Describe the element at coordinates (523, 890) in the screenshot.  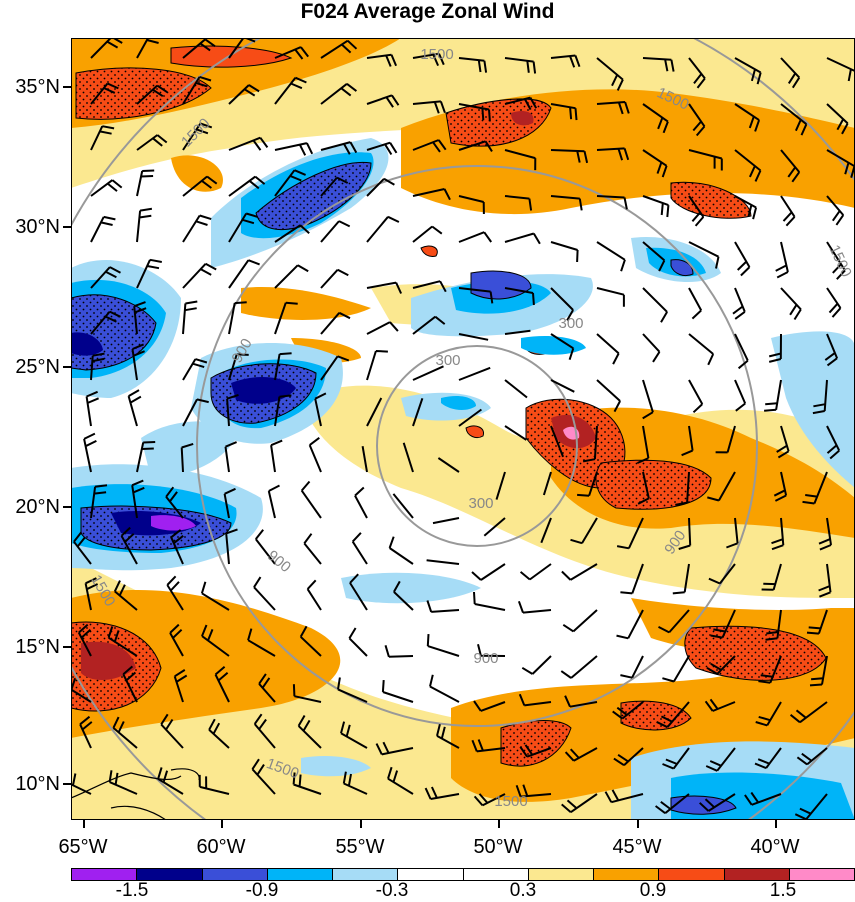
I see `colorbar-label: 0.3` at that location.